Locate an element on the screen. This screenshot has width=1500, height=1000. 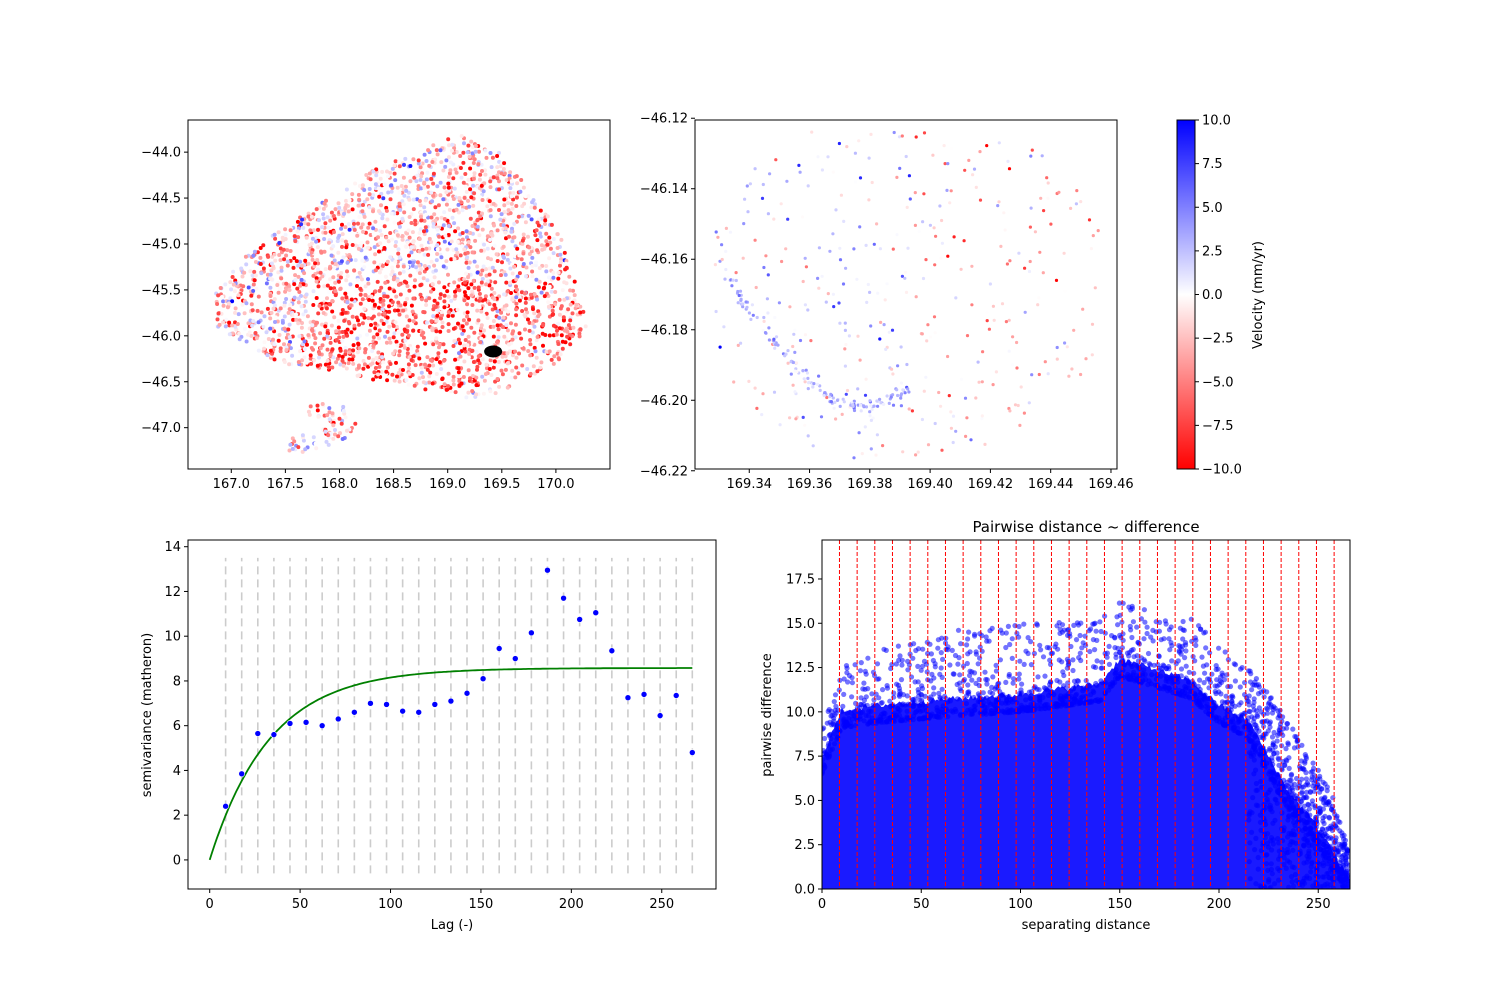
experimental-point is located at coordinates (644, 694).